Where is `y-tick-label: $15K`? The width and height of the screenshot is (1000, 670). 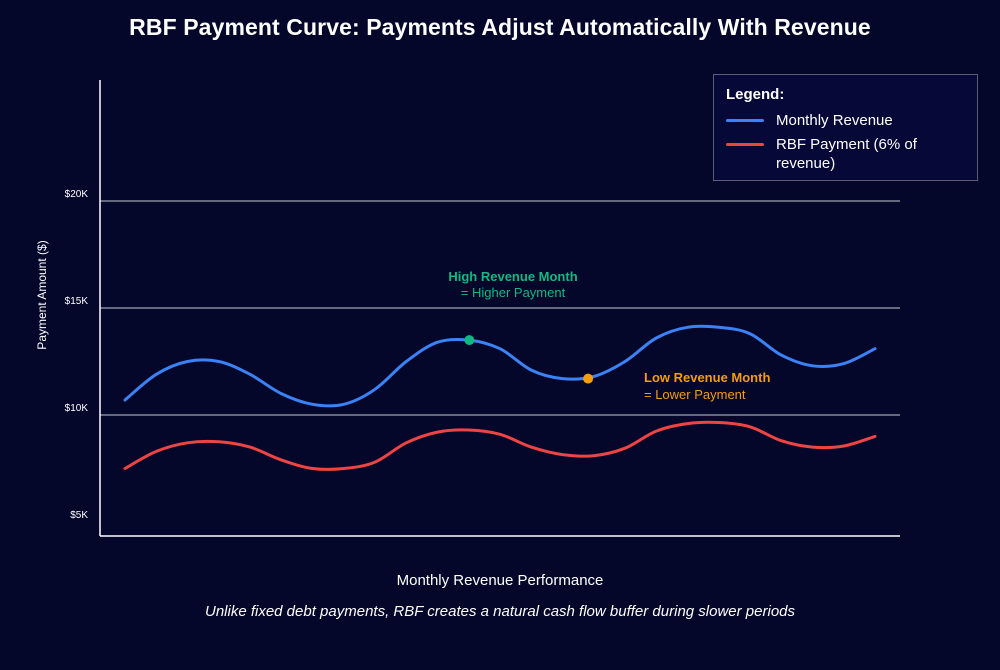 y-tick-label: $15K is located at coordinates (77, 301).